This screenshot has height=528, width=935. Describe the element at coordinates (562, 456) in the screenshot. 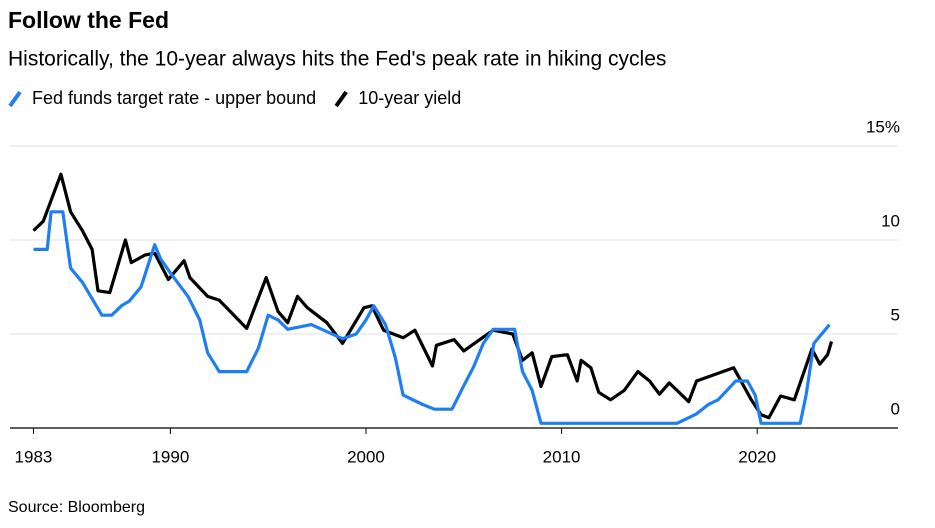

I see `x-tick-label: 2010` at that location.